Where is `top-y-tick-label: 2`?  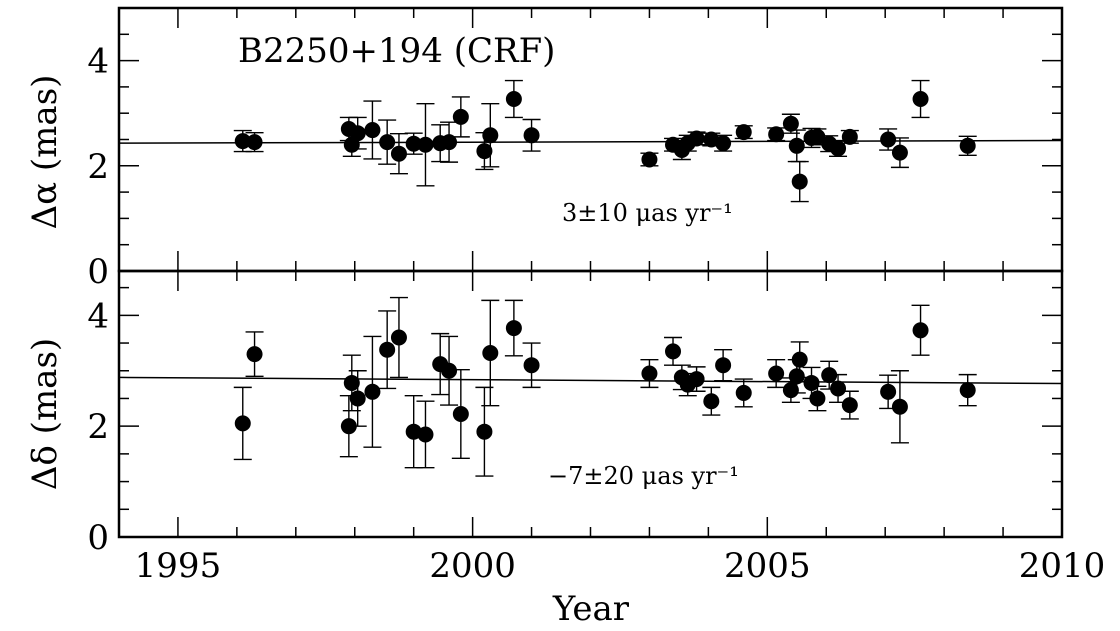 top-y-tick-label: 2 is located at coordinates (98, 167).